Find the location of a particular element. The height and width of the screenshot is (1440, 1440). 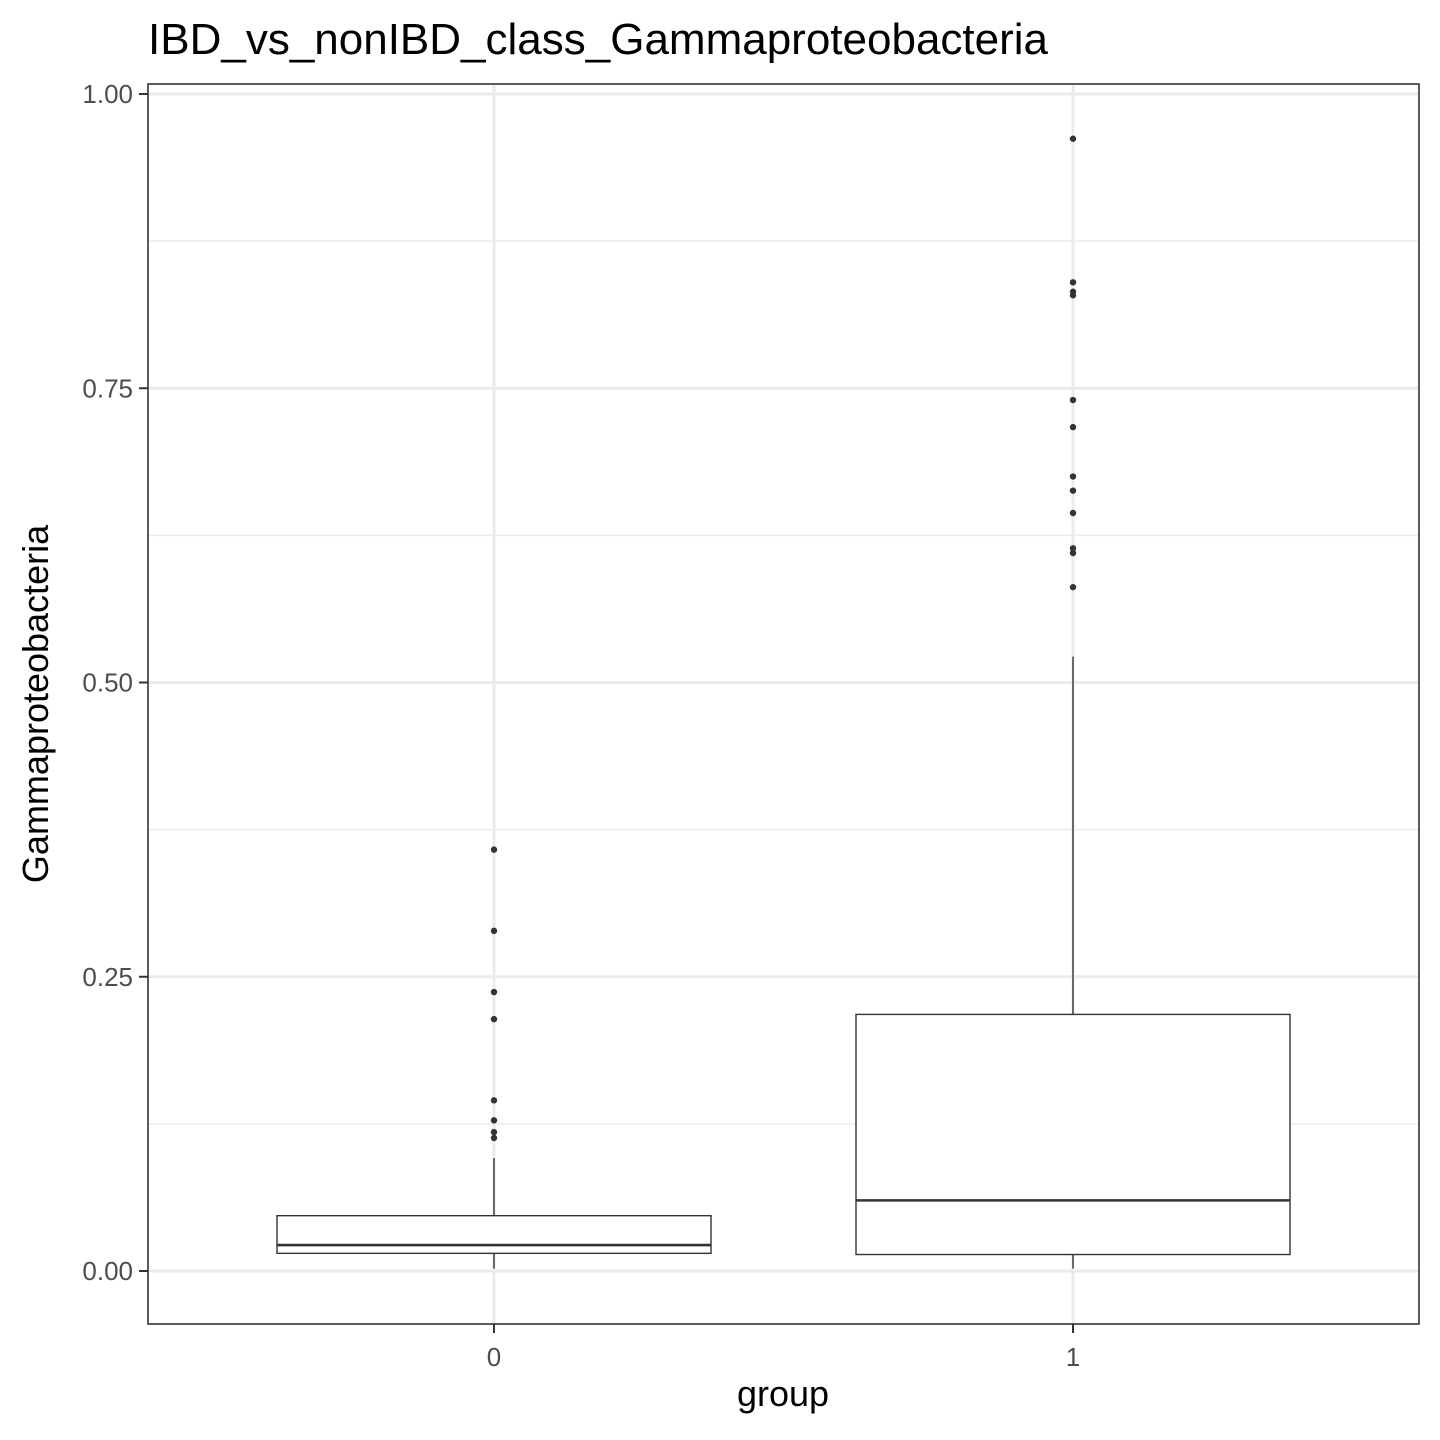

x-axis-title: group is located at coordinates (783, 1393).